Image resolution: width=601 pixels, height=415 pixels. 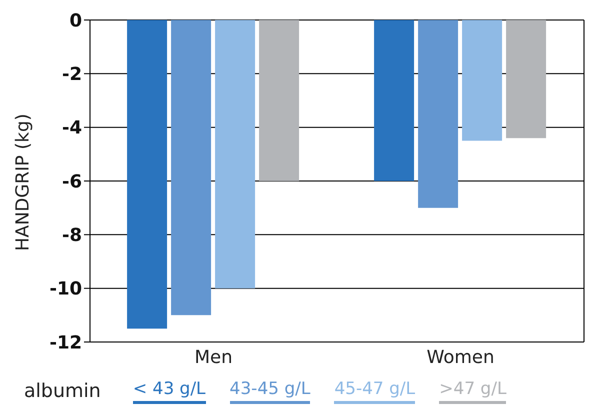 What do you see at coordinates (65, 343) in the screenshot?
I see `y-tick-label: -12` at bounding box center [65, 343].